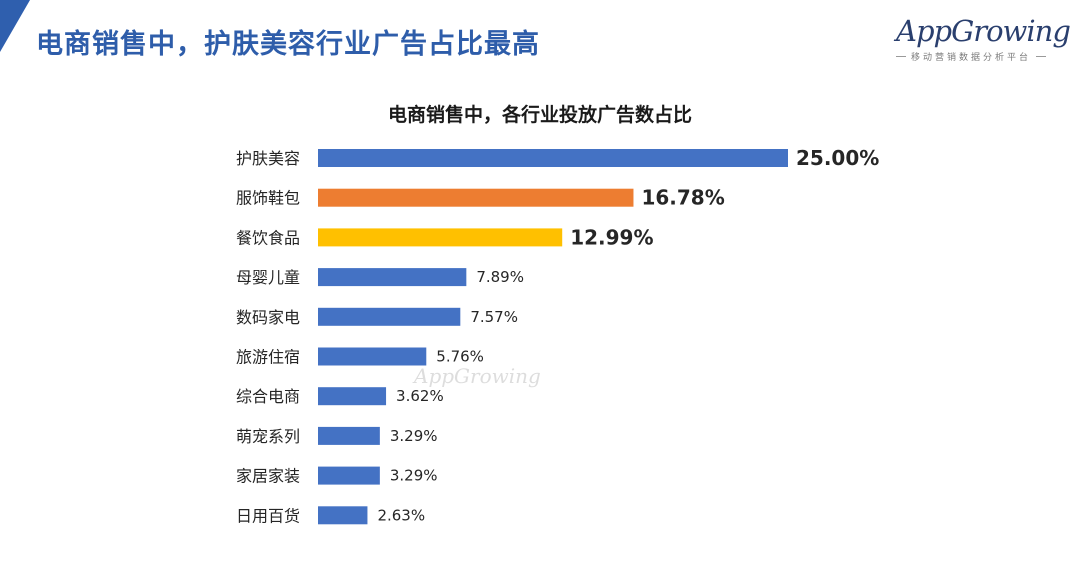  Describe the element at coordinates (837, 158) in the screenshot. I see `value-label: 25.00%` at that location.